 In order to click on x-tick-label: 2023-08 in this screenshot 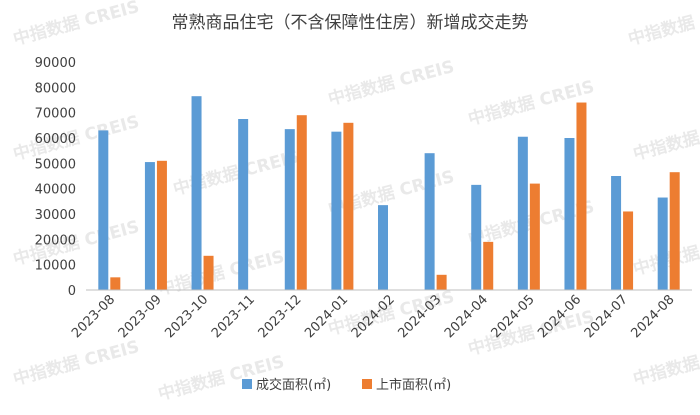, I will do `click(93, 316)`.